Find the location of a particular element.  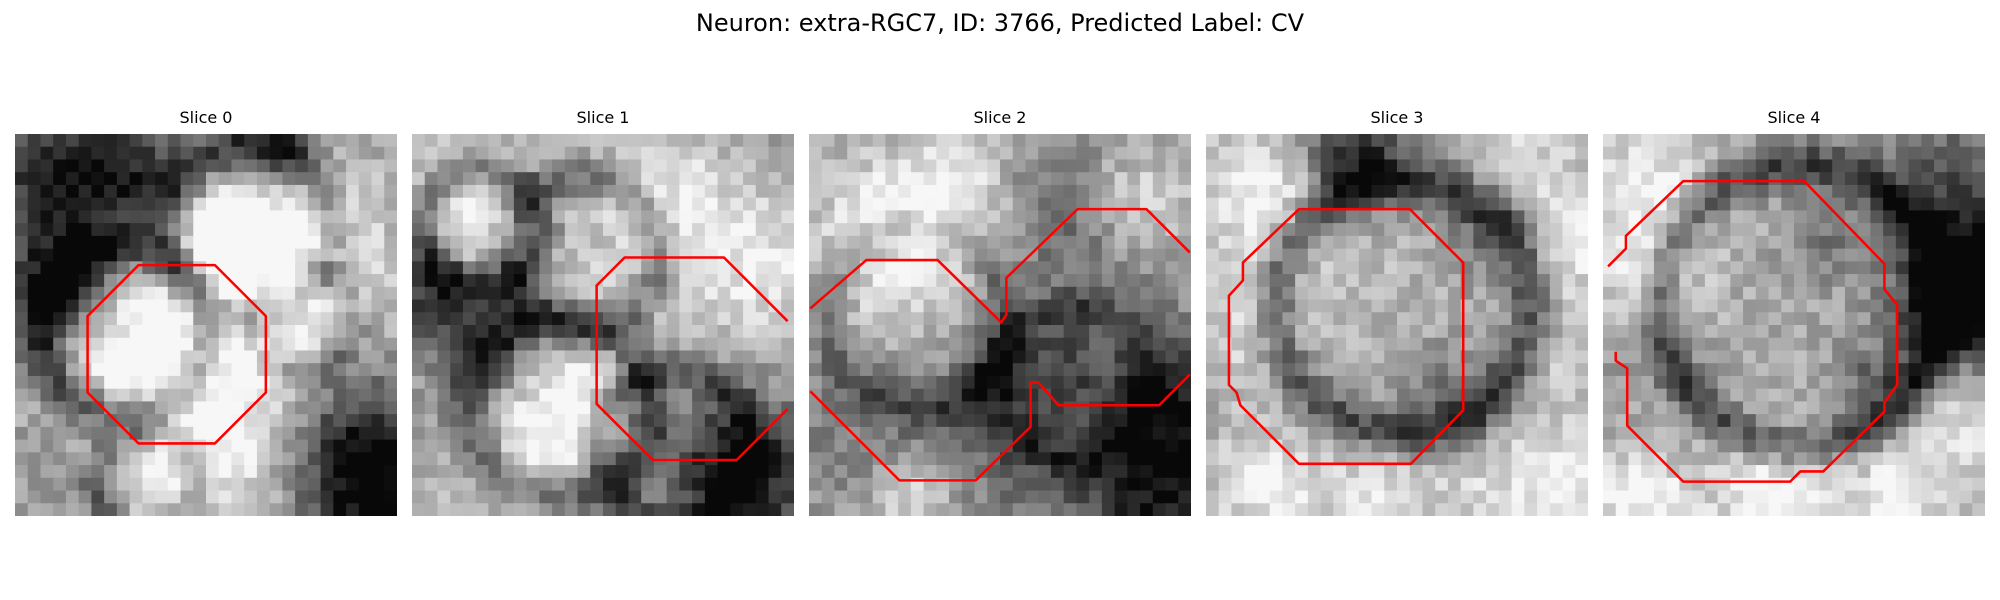

slice-title: Slice 3 is located at coordinates (1397, 117).